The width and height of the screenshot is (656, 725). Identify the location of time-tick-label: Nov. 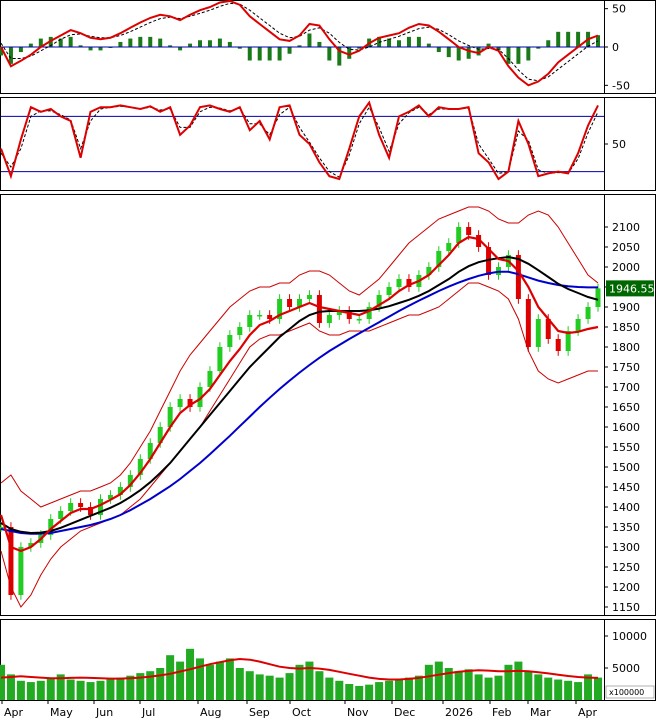
(358, 712).